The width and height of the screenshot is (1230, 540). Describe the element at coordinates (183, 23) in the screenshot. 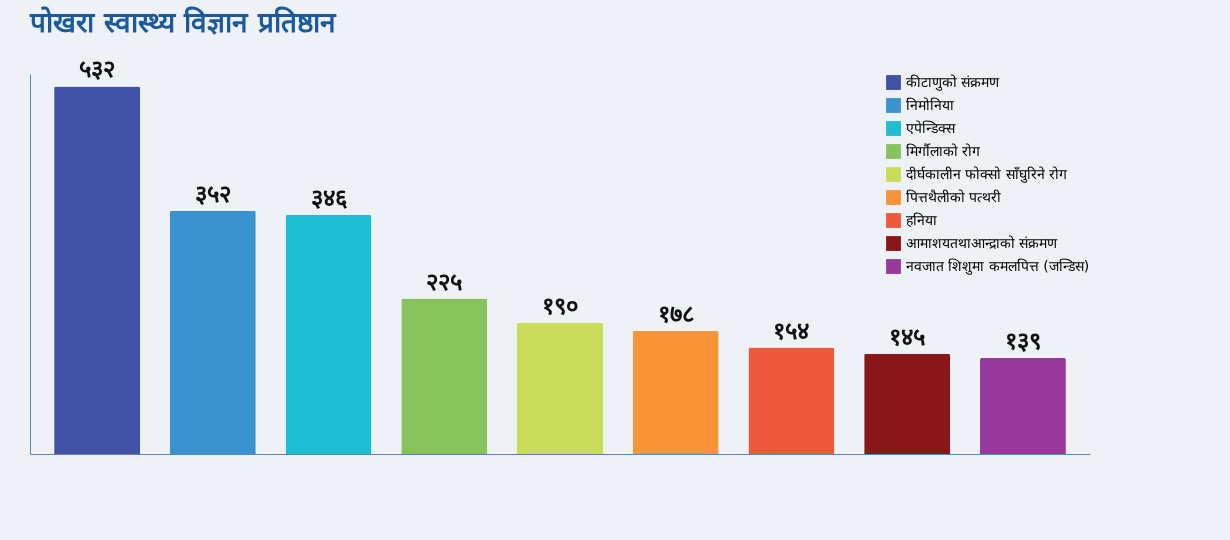

I see `chart-title: पोखरा स्वास्थ्य विज्ञान प्रतिष्ठान` at that location.